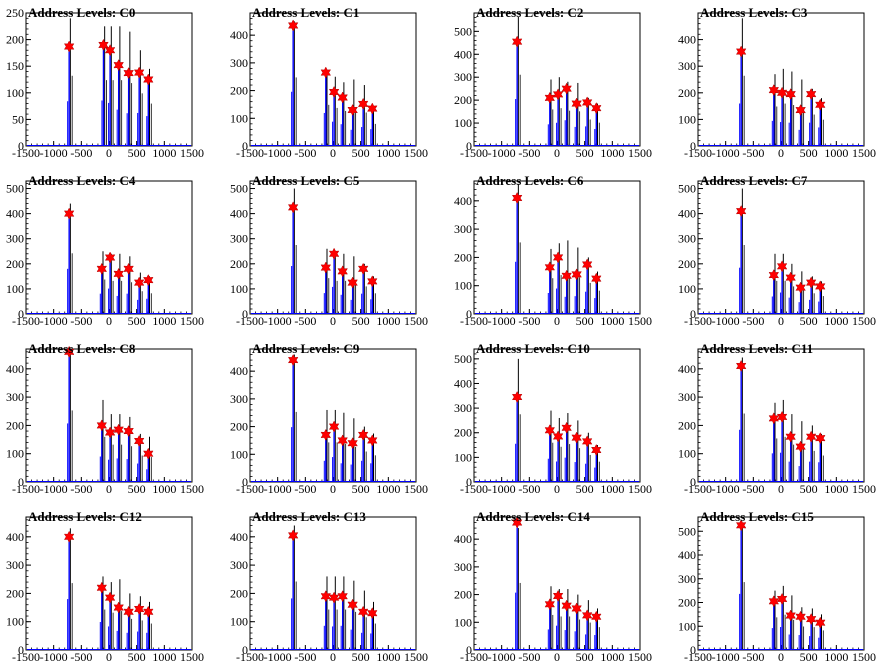  What do you see at coordinates (757, 348) in the screenshot?
I see `panel-title: Address Levels: C11` at bounding box center [757, 348].